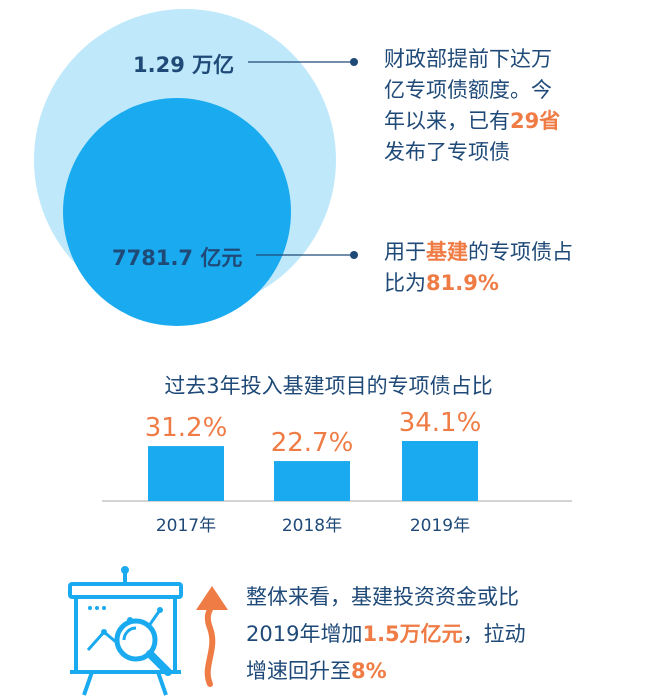 The height and width of the screenshot is (700, 657). I want to click on note-2-line-2: 比为81.9%, so click(441, 283).